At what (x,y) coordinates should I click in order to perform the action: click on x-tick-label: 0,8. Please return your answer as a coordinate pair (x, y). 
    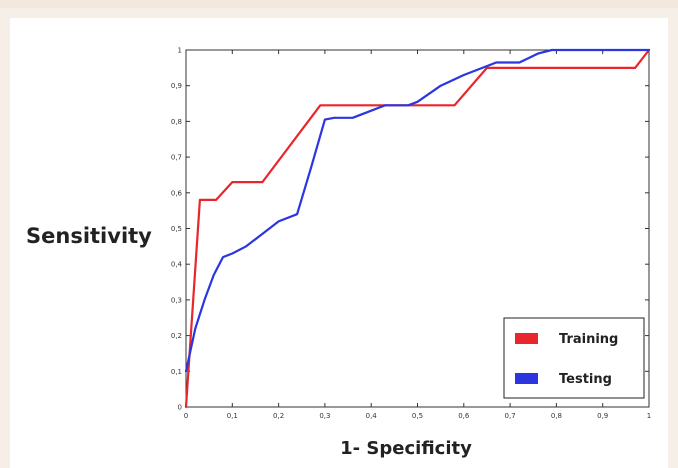
    Looking at the image, I should click on (556, 416).